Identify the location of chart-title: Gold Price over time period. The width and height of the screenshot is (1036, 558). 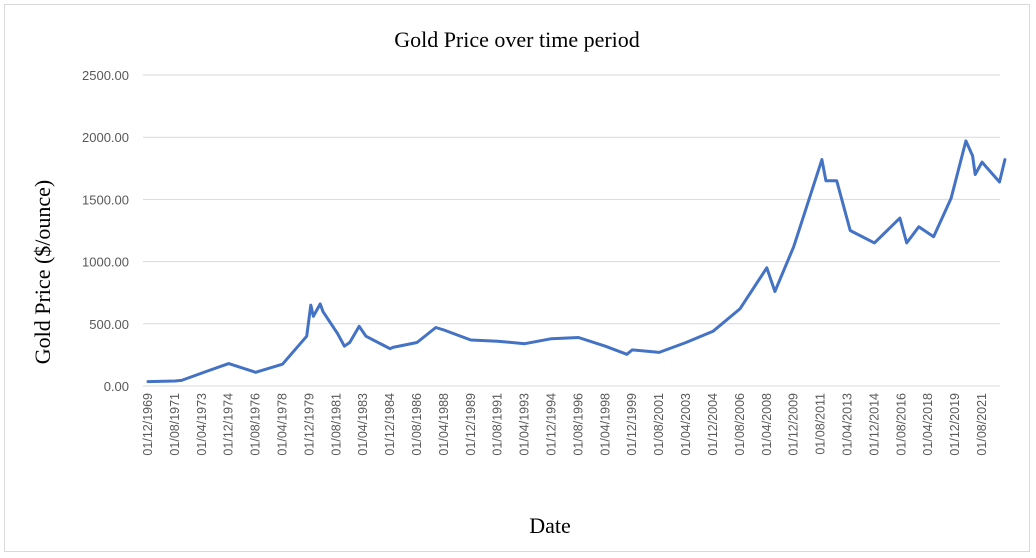
(517, 39).